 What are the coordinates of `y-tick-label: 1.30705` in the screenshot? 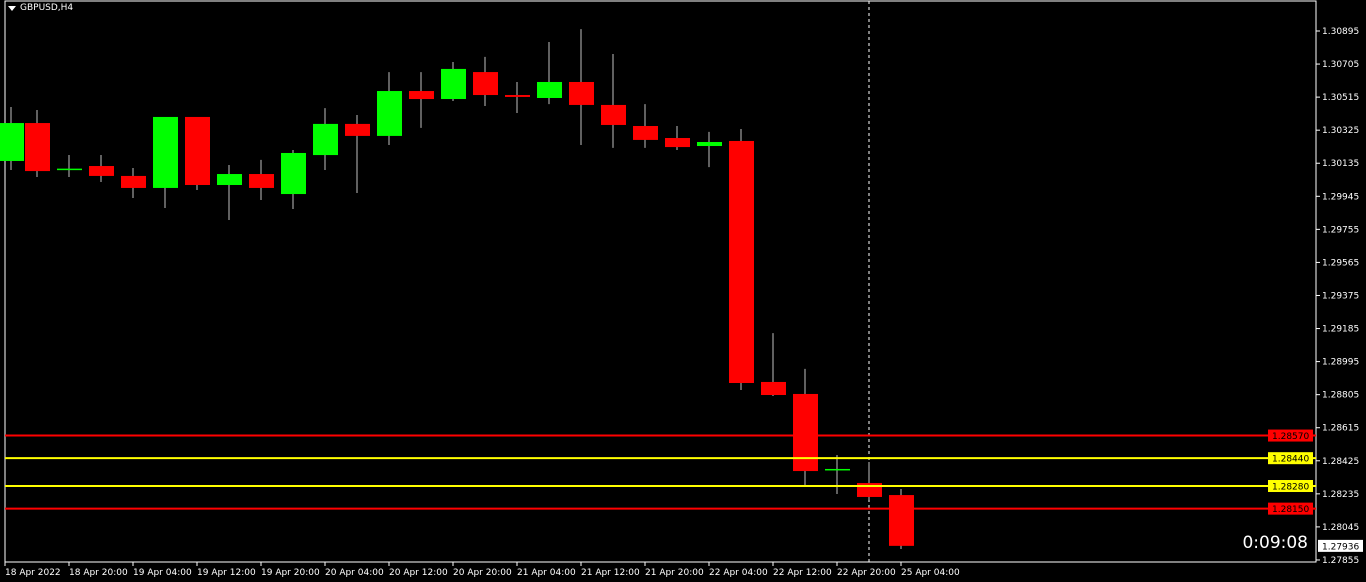 It's located at (1340, 65).